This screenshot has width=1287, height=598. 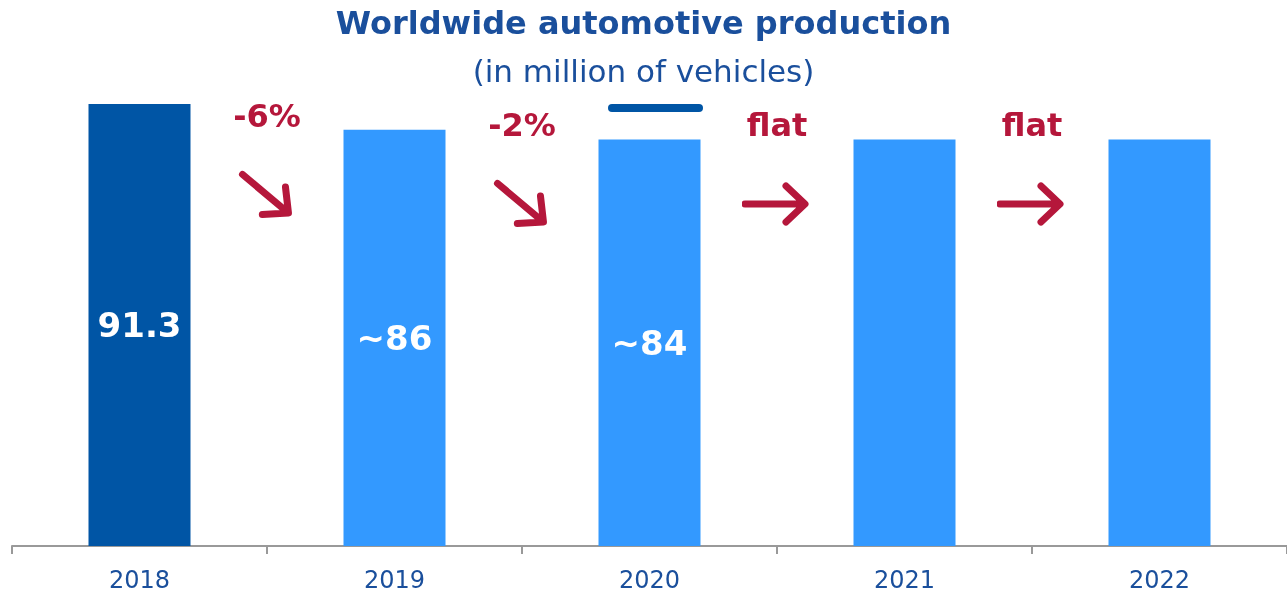 What do you see at coordinates (643, 23) in the screenshot?
I see `chart-title: Worldwide automotive production` at bounding box center [643, 23].